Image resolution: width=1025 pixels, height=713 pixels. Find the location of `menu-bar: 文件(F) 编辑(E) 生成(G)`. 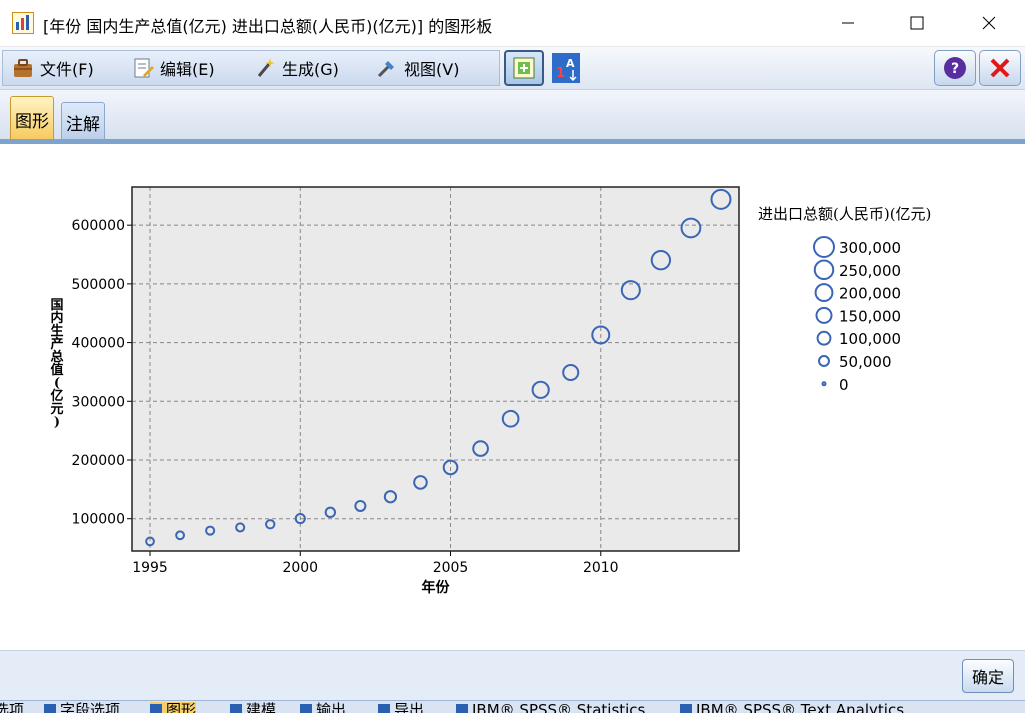

menu-bar: 文件(F) 编辑(E) 生成(G) is located at coordinates (512, 68).